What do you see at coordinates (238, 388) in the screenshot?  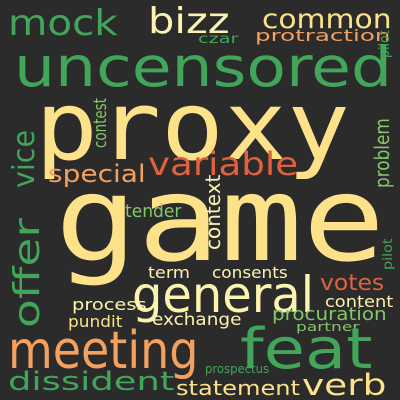 I see `word-statement: statement` at bounding box center [238, 388].